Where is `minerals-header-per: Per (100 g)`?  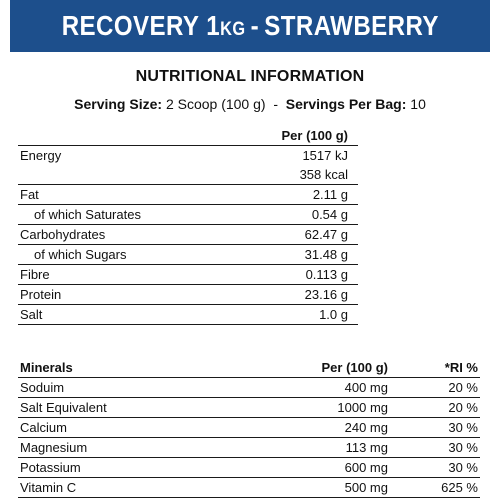 minerals-header-per: Per (100 g) is located at coordinates (333, 368).